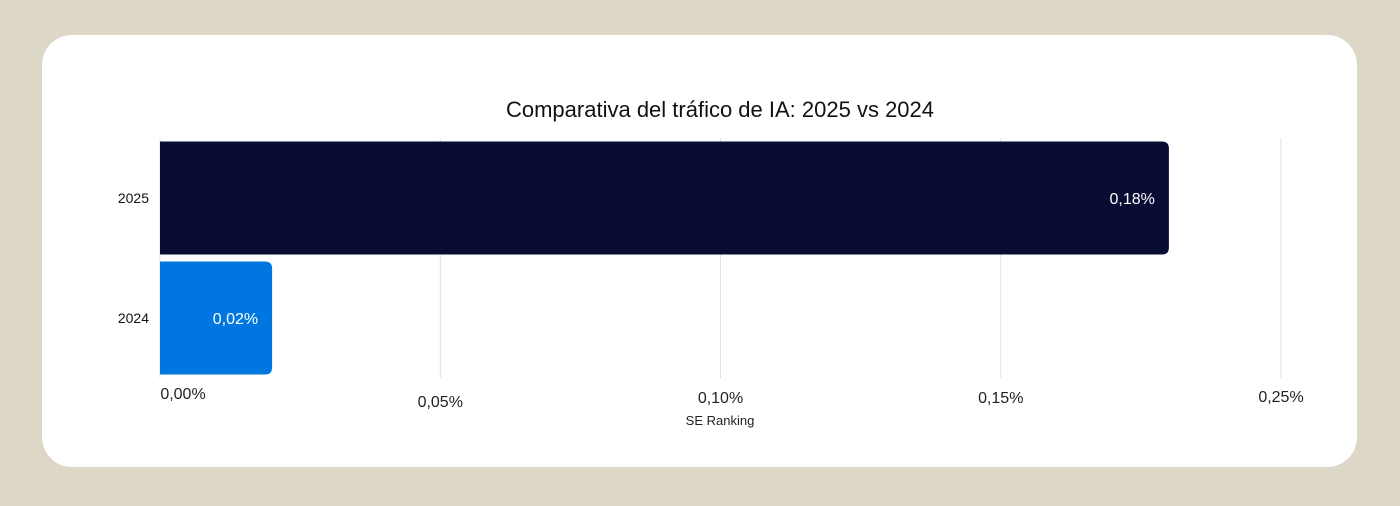  What do you see at coordinates (1132, 199) in the screenshot?
I see `data-label: 0,18%` at bounding box center [1132, 199].